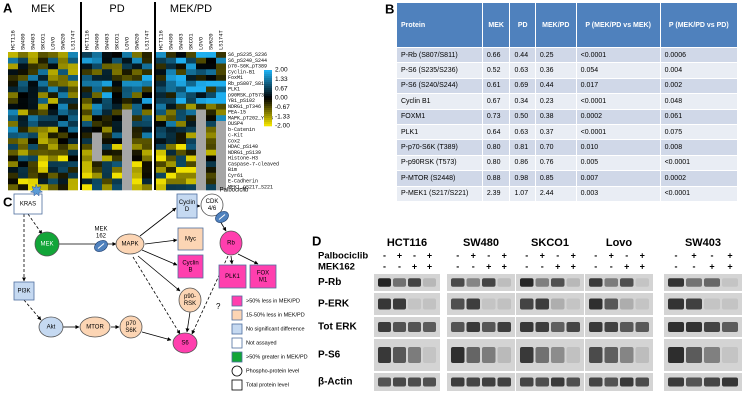  Describe the element at coordinates (550, 243) in the screenshot. I see `cell-line: SKCO1` at that location.